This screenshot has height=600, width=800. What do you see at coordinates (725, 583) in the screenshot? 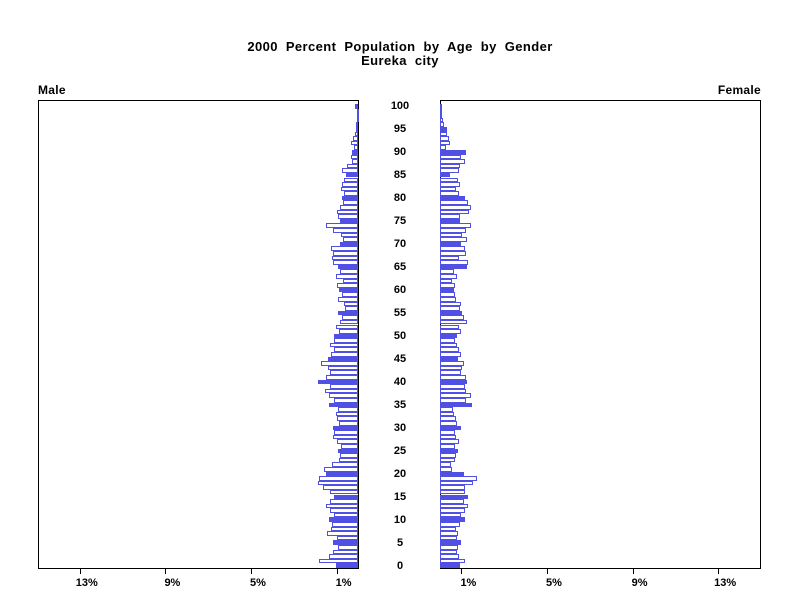
I see `female-axis-tick-label-13: 13%` at bounding box center [725, 583].